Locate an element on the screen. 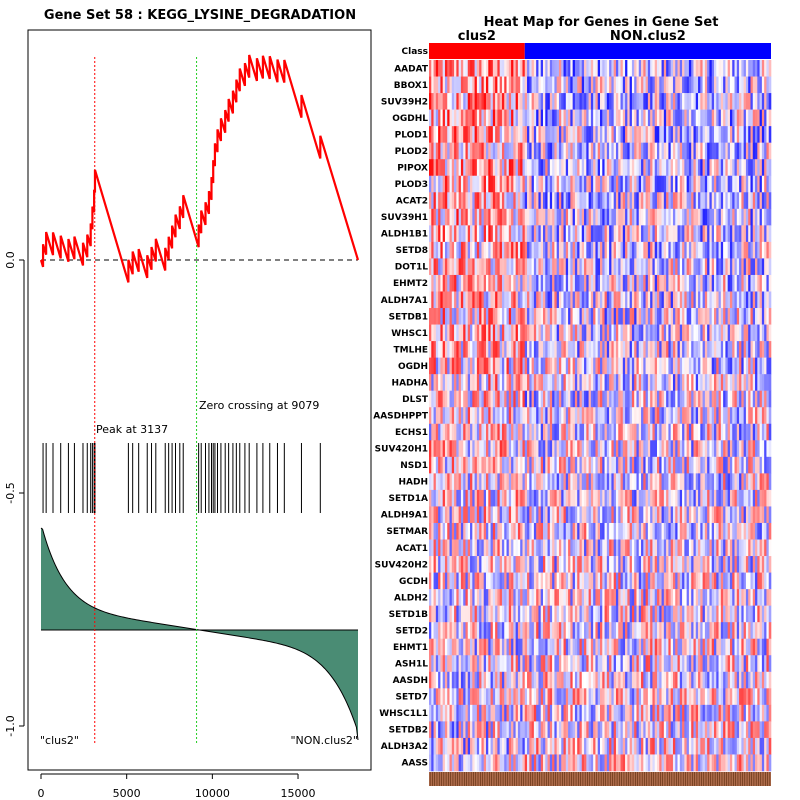  x-tick-label: 10000 is located at coordinates (212, 793).